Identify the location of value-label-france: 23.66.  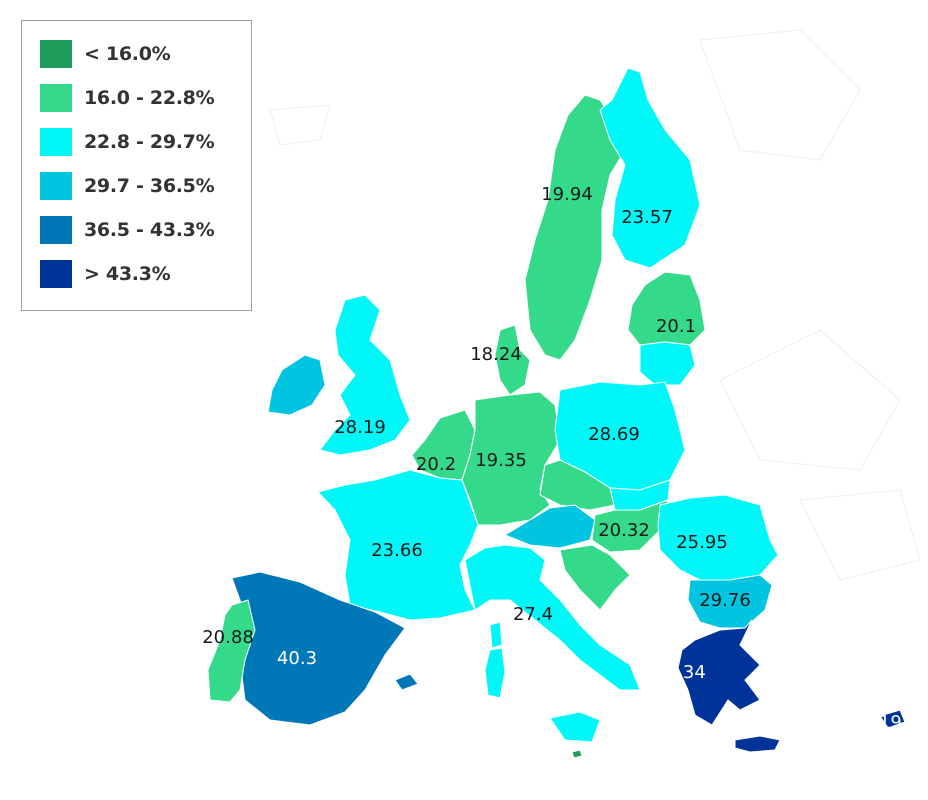
(397, 550).